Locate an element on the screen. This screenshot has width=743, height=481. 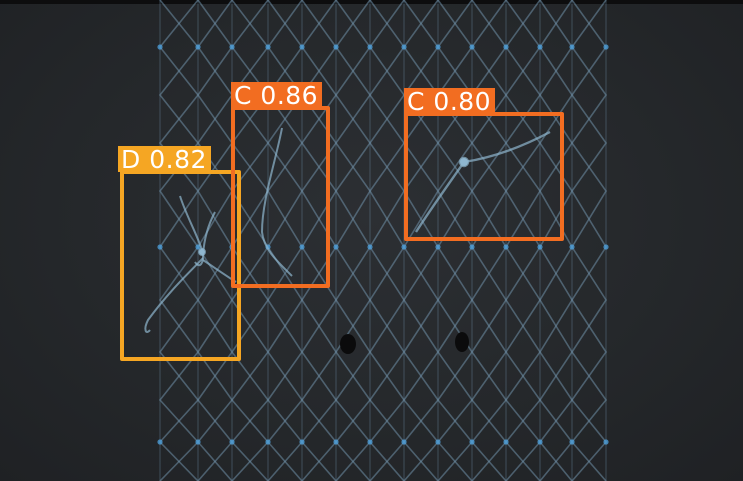
detection-label: D 0.82 is located at coordinates (164, 159).